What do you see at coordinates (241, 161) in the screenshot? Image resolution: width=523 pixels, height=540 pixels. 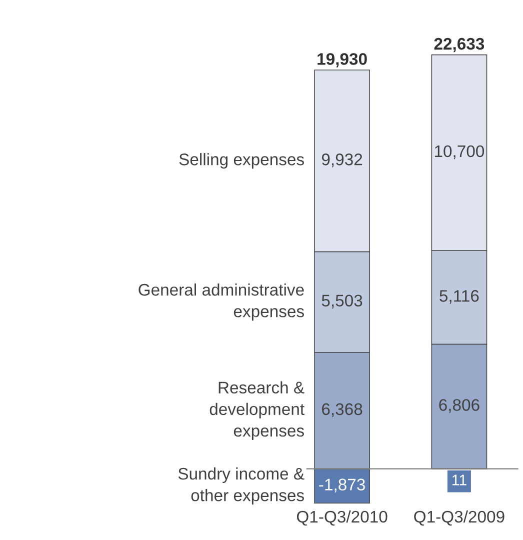 I see `series-label: Selling expenses` at bounding box center [241, 161].